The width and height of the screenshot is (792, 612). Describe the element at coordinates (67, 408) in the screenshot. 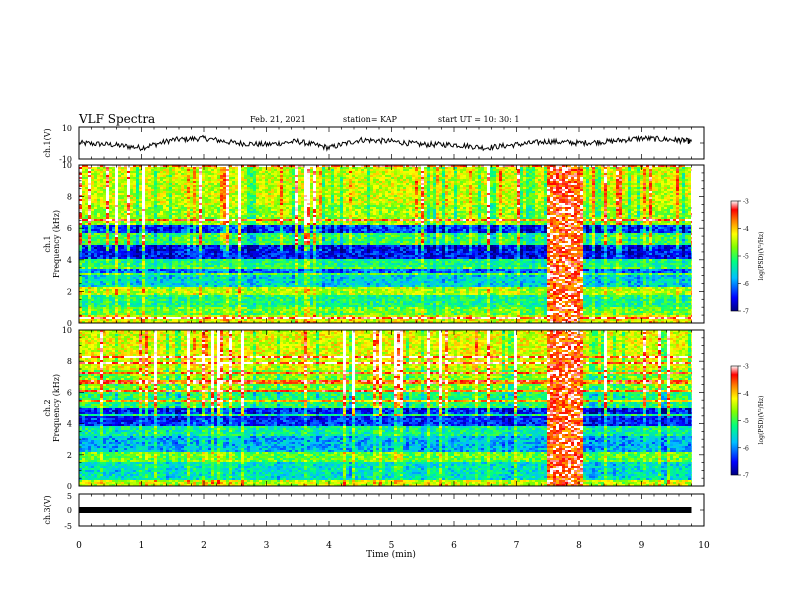

I see `ch2-frequency-tick-labels: 0 2 4 6 8 10` at that location.